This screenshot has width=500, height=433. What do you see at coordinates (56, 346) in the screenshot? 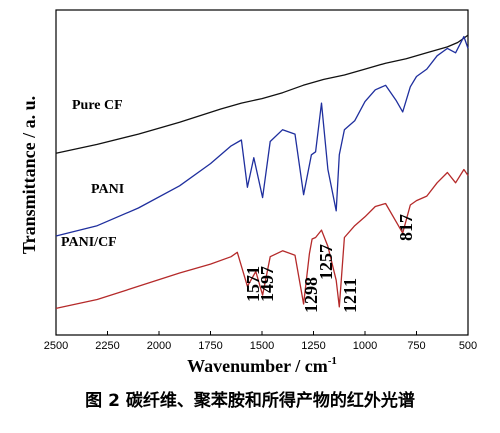
I see `x-tick-label-2500: 2500` at bounding box center [56, 346].